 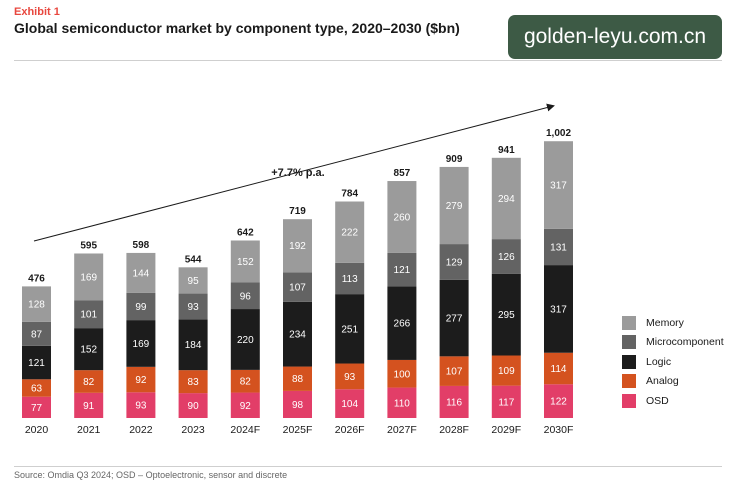 I want to click on data-label-osd-2021: 91, so click(x=89, y=406).